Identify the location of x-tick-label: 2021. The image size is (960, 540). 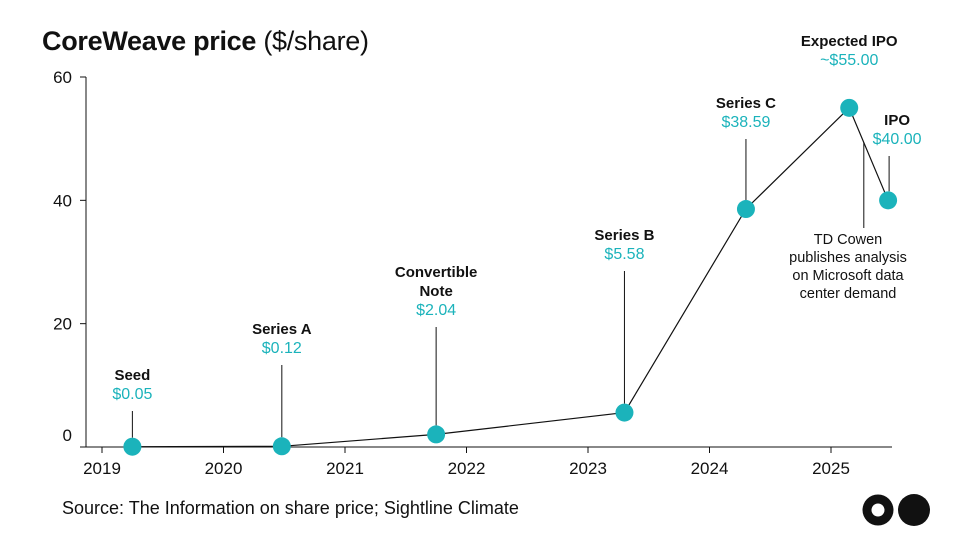
(345, 468).